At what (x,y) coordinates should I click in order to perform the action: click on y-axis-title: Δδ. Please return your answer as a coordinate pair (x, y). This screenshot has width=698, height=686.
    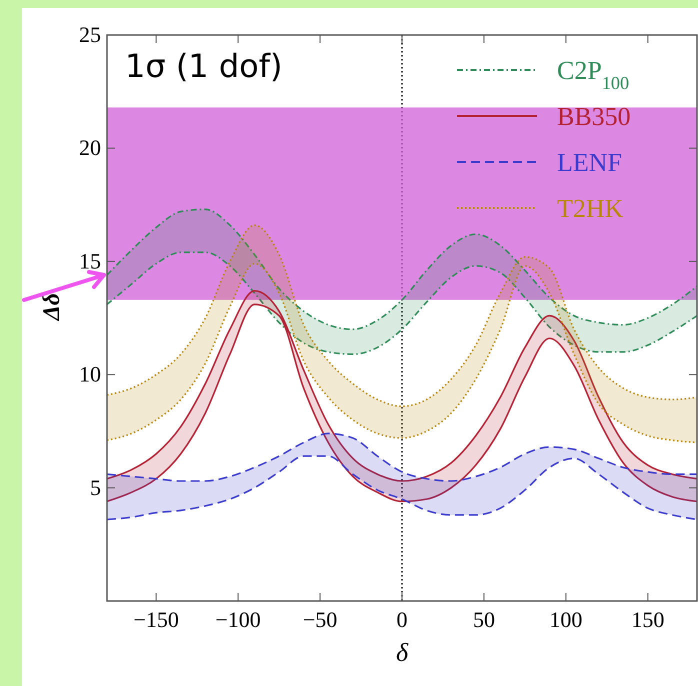
    Looking at the image, I should click on (52, 307).